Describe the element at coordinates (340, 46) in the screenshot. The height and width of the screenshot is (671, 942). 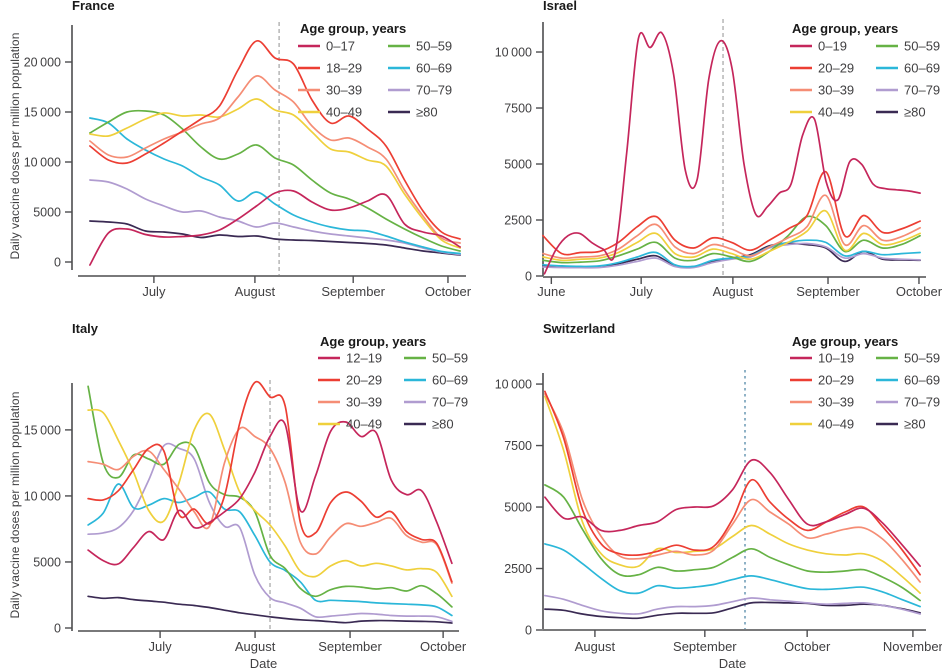
I see `legend-label: 0–17` at that location.